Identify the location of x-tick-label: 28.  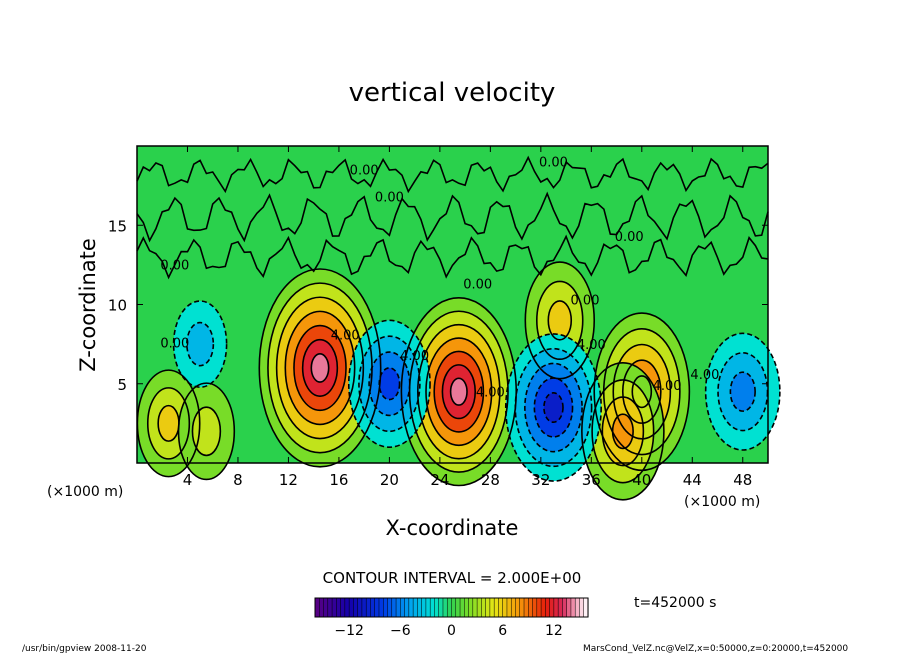
(490, 480).